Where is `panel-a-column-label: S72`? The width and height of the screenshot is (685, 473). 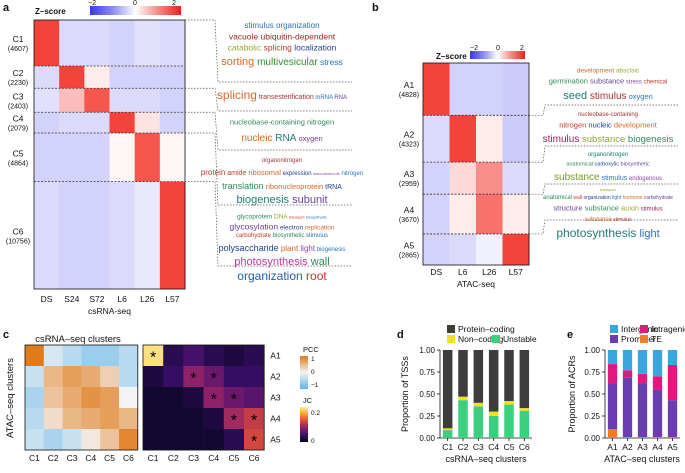
panel-a-column-label: S72 is located at coordinates (96, 299).